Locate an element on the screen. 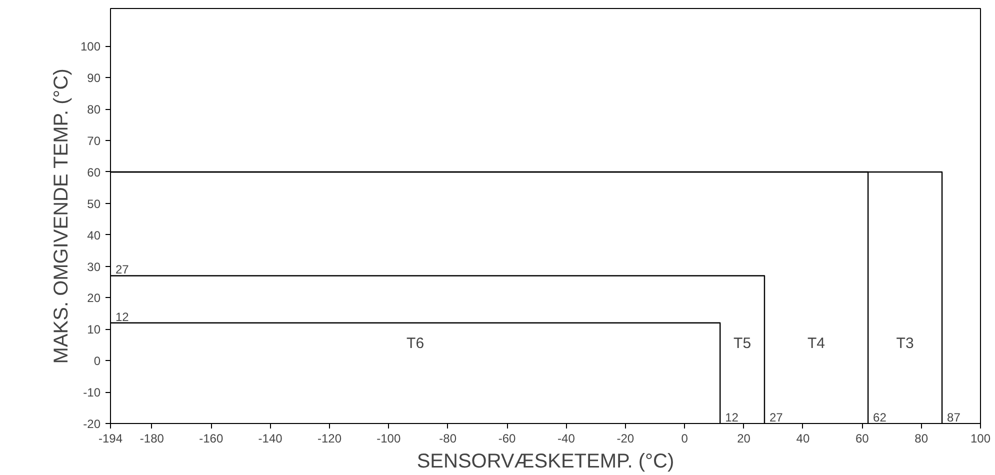 Image resolution: width=995 pixels, height=475 pixels. y-tick-label: 90 is located at coordinates (94, 78).